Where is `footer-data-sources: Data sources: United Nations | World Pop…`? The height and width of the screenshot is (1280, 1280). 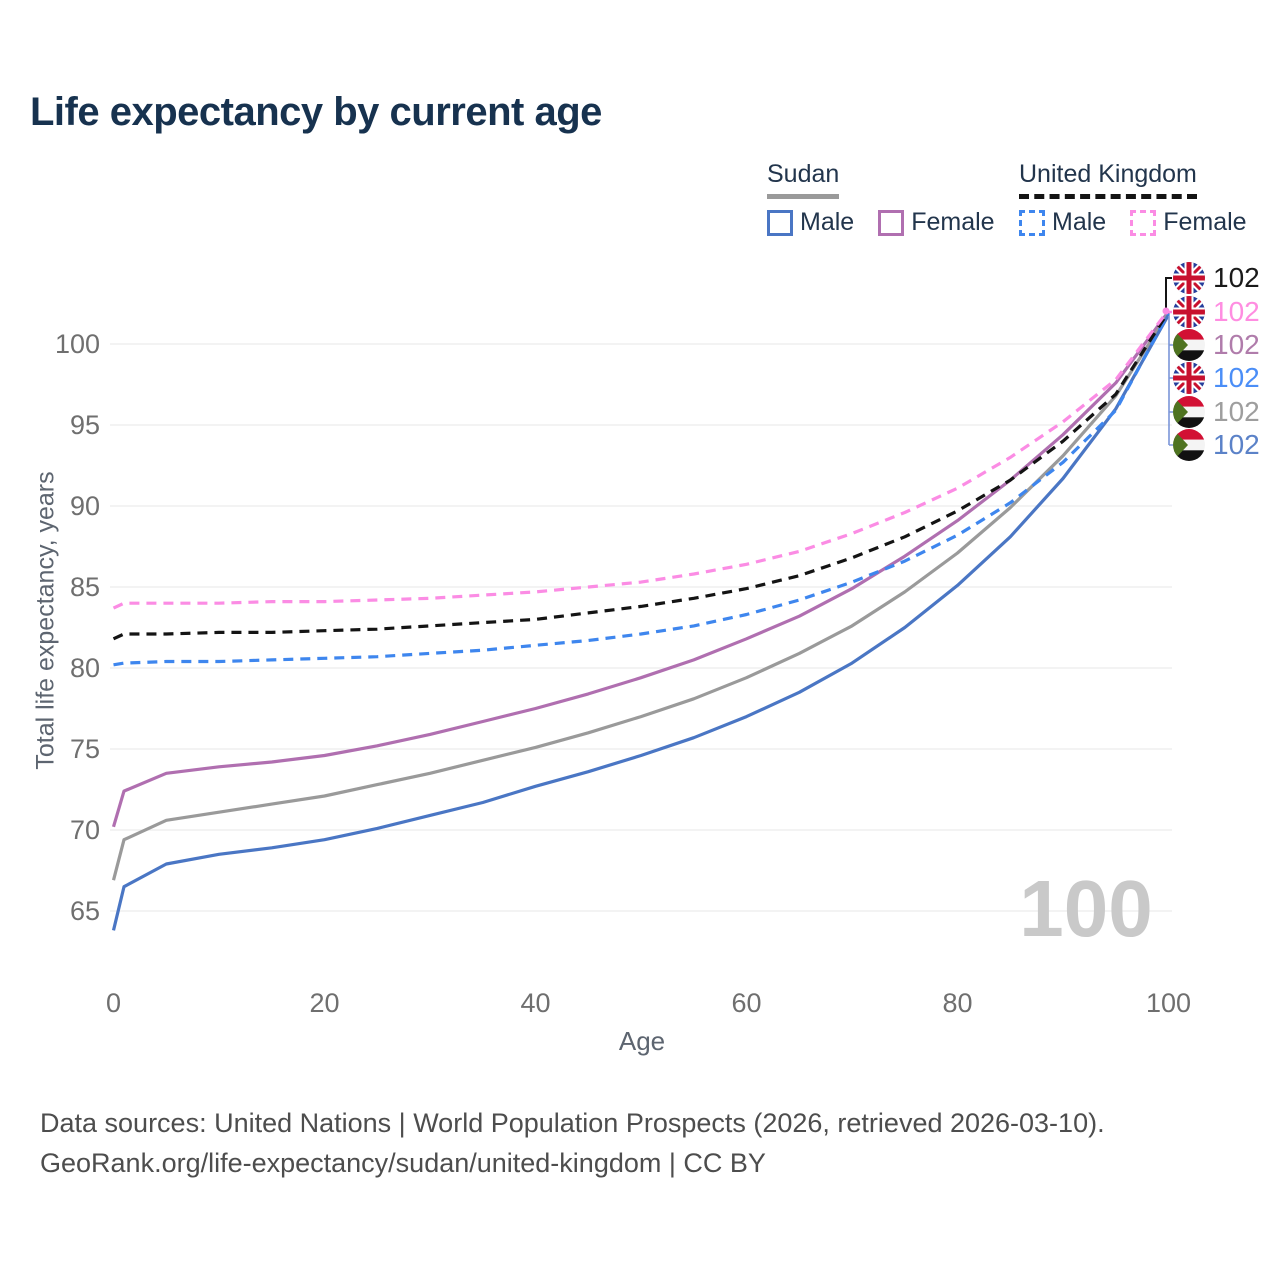
footer-data-sources: Data sources: United Nations | World Pop… is located at coordinates (572, 1123).